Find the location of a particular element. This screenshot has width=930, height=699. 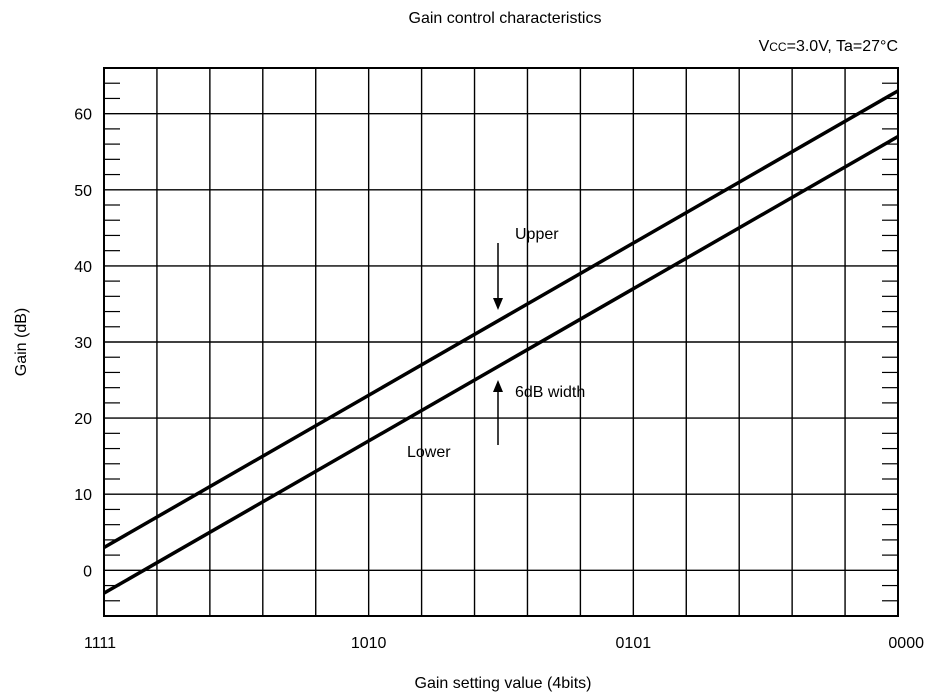

y-tick-label: 40 is located at coordinates (83, 267).